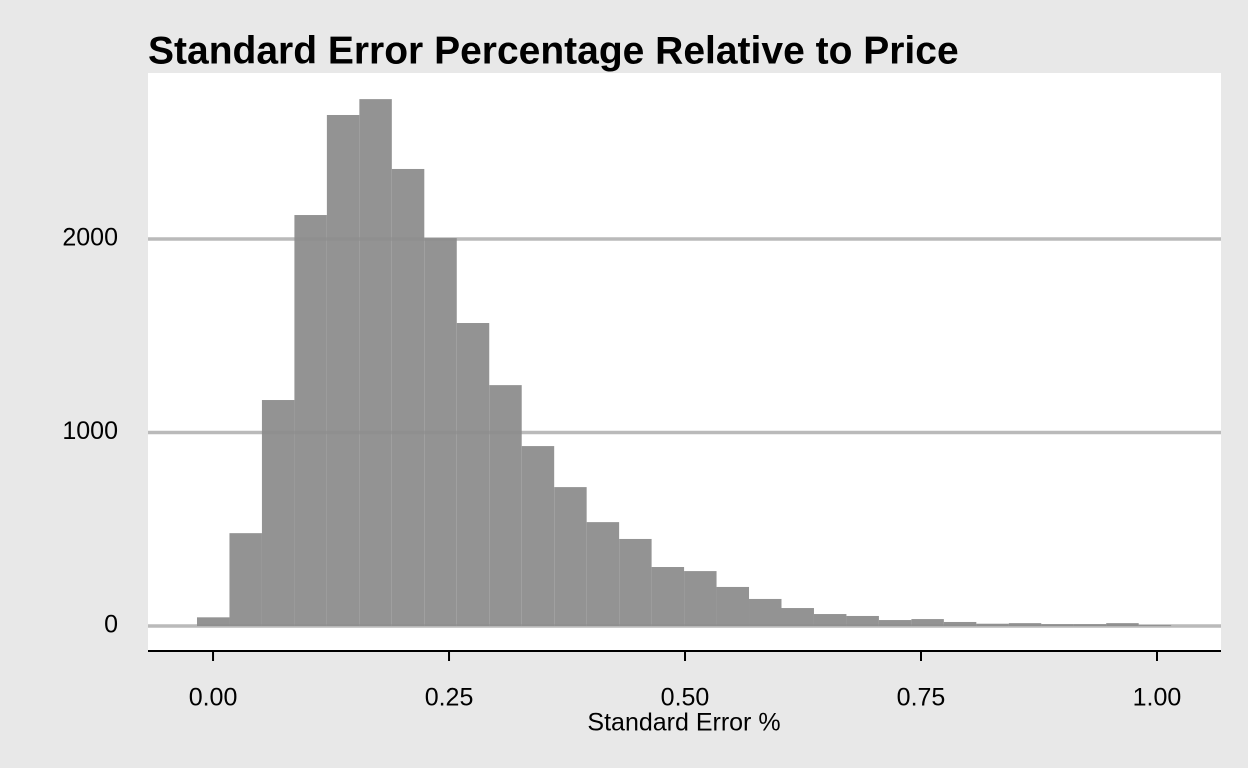  What do you see at coordinates (1157, 698) in the screenshot?
I see `x-tick-label: 1.00` at bounding box center [1157, 698].